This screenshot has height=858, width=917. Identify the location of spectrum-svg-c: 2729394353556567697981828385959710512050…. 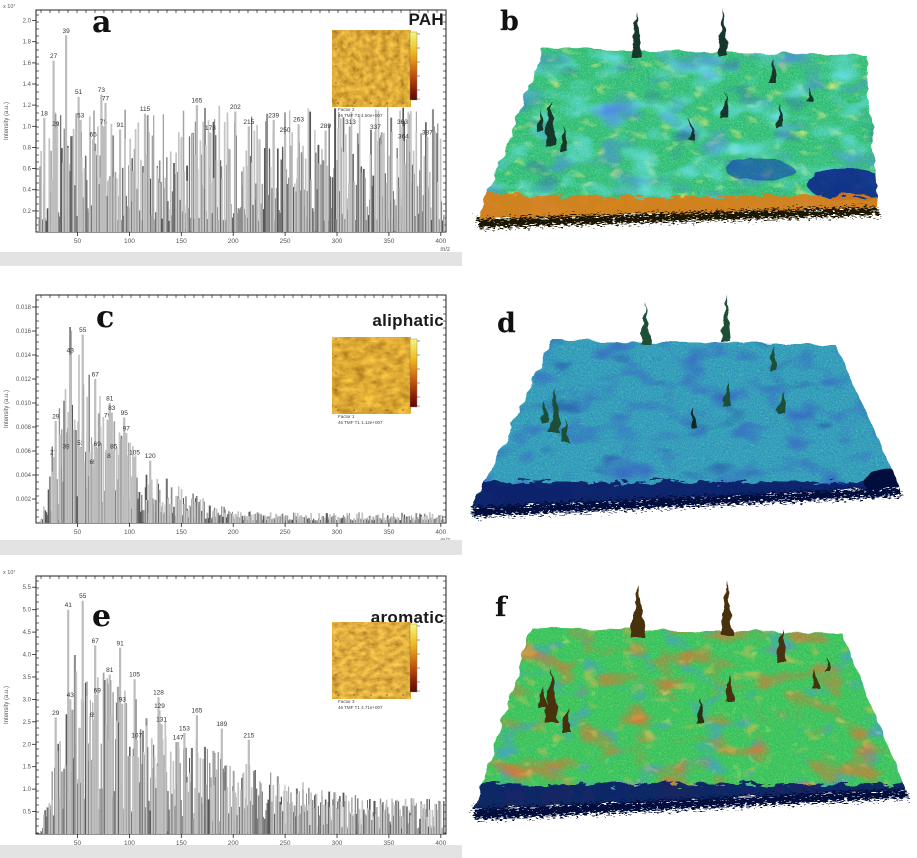
(227, 419).